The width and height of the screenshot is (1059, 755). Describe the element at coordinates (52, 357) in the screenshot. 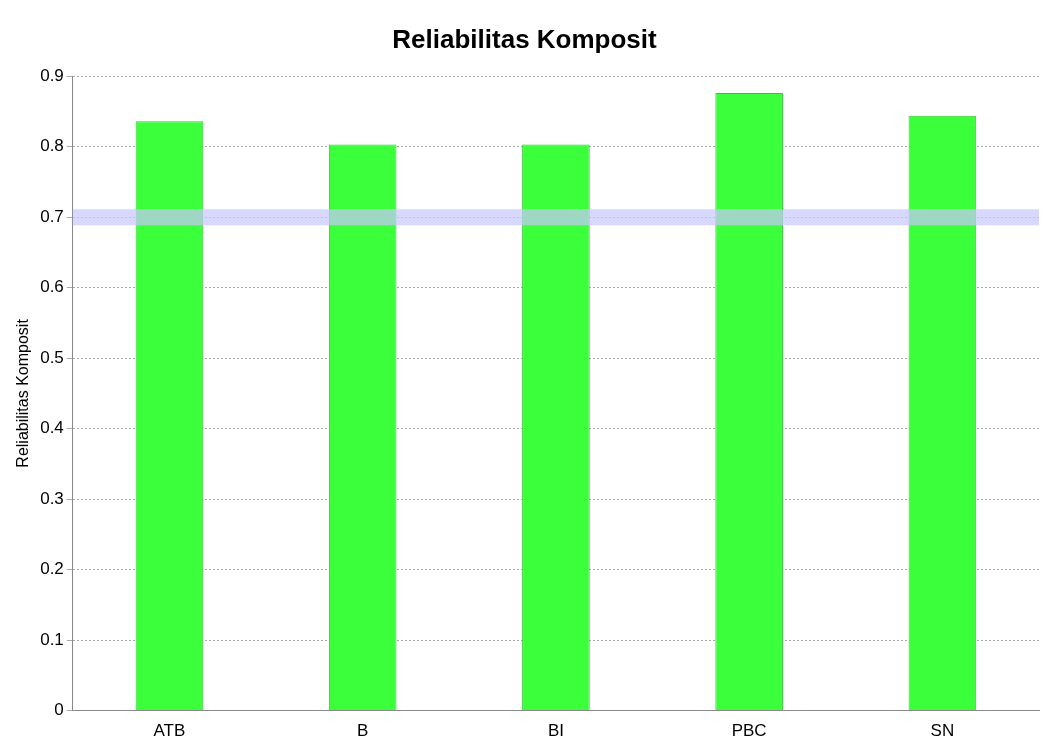

I see `y-tick-label: 0.5` at that location.